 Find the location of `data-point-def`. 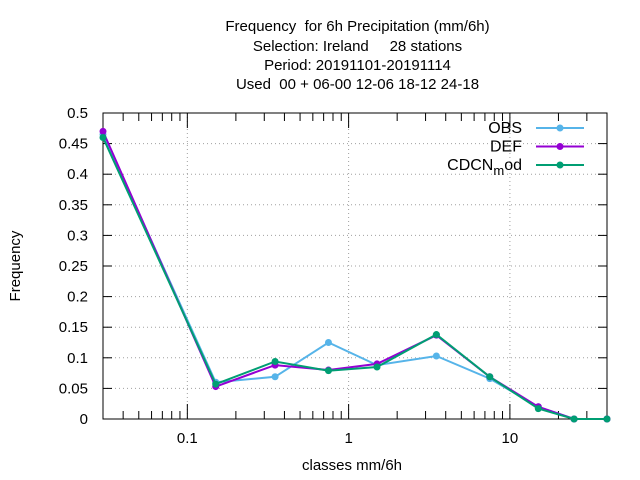

data-point-def is located at coordinates (103, 131).